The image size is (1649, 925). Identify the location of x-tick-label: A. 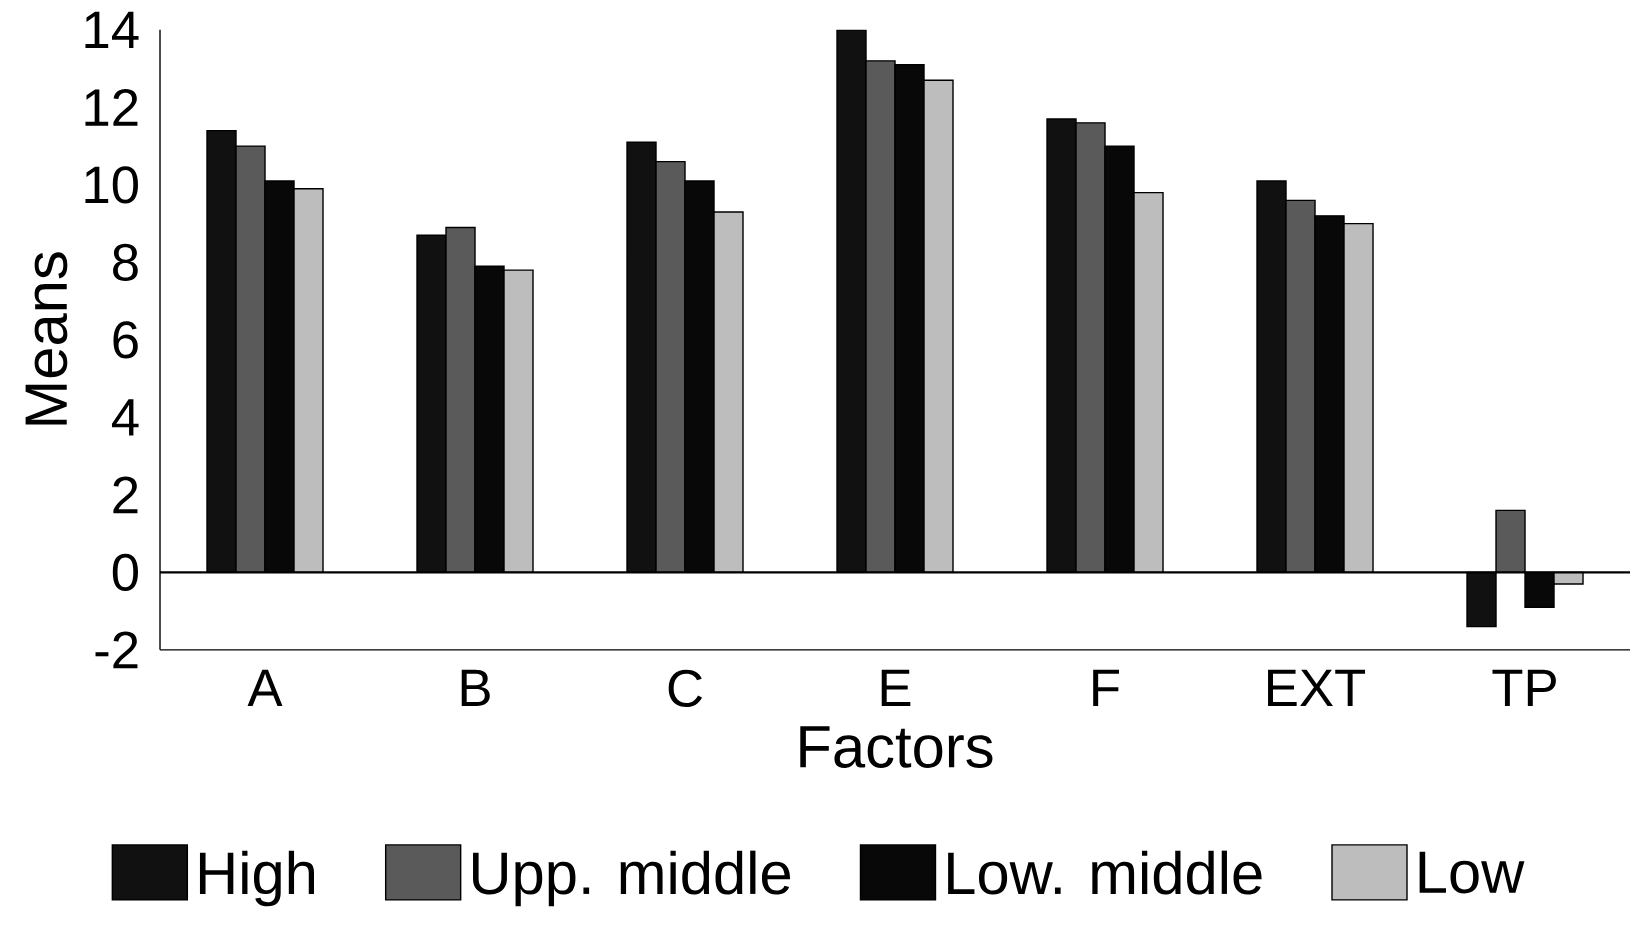
(265, 688).